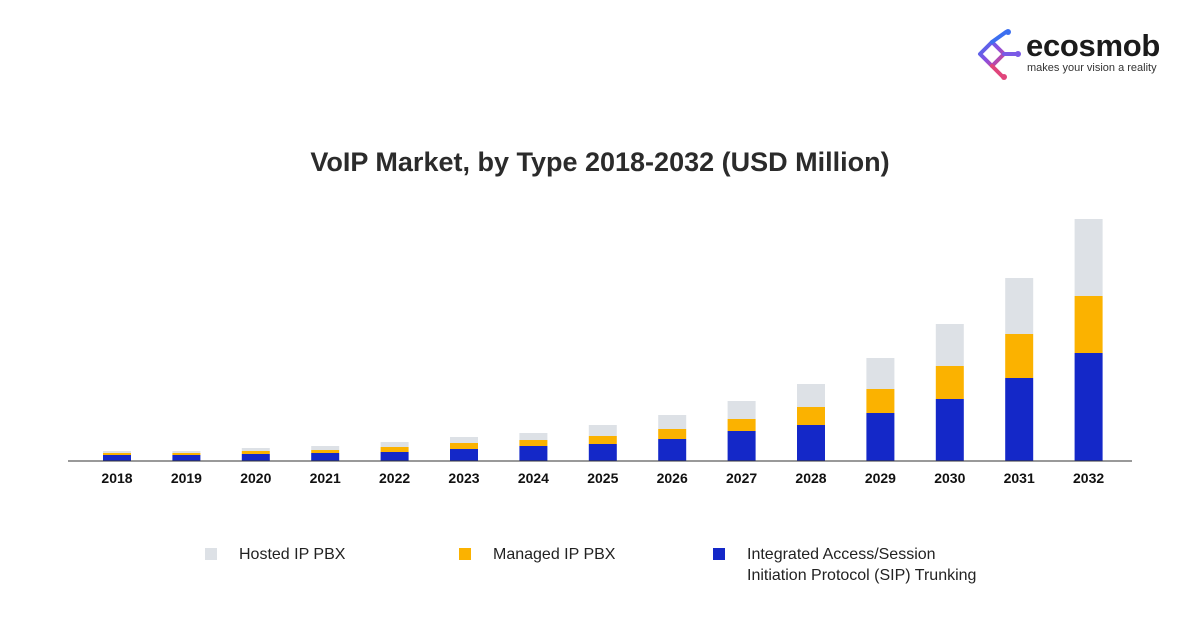 The width and height of the screenshot is (1200, 630). Describe the element at coordinates (949, 382) in the screenshot. I see `bar-managed-2030` at that location.